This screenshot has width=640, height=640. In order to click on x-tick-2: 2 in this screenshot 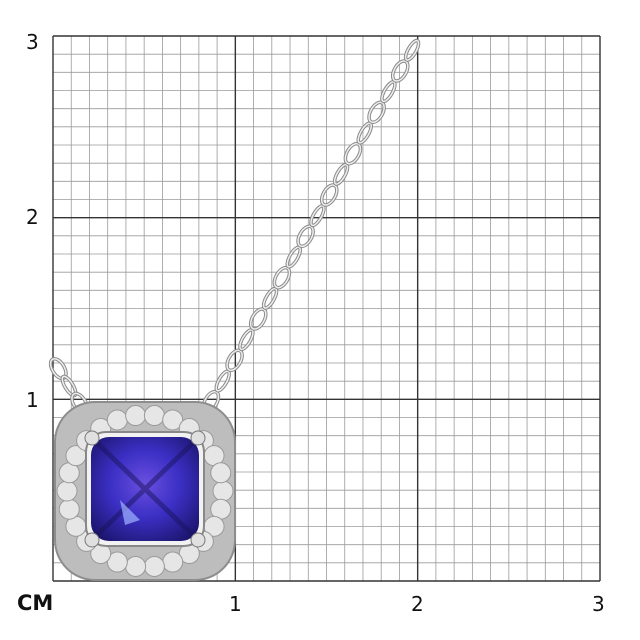, I will do `click(417, 604)`.